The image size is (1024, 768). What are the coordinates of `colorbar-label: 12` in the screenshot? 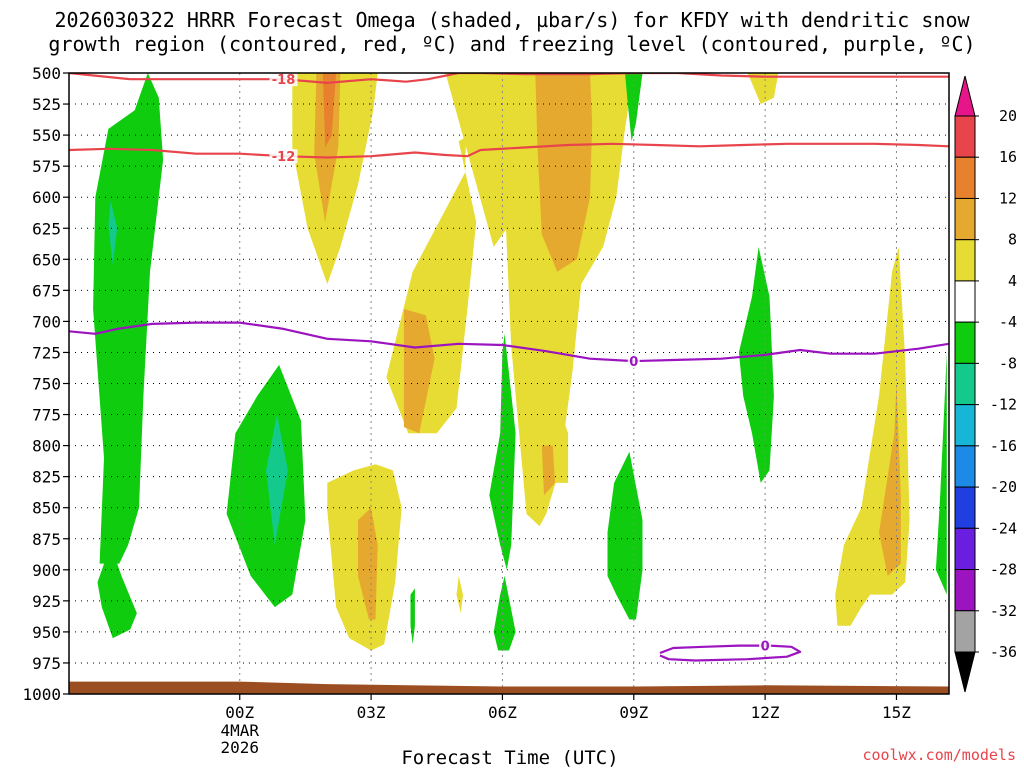 It's located at (1008, 198).